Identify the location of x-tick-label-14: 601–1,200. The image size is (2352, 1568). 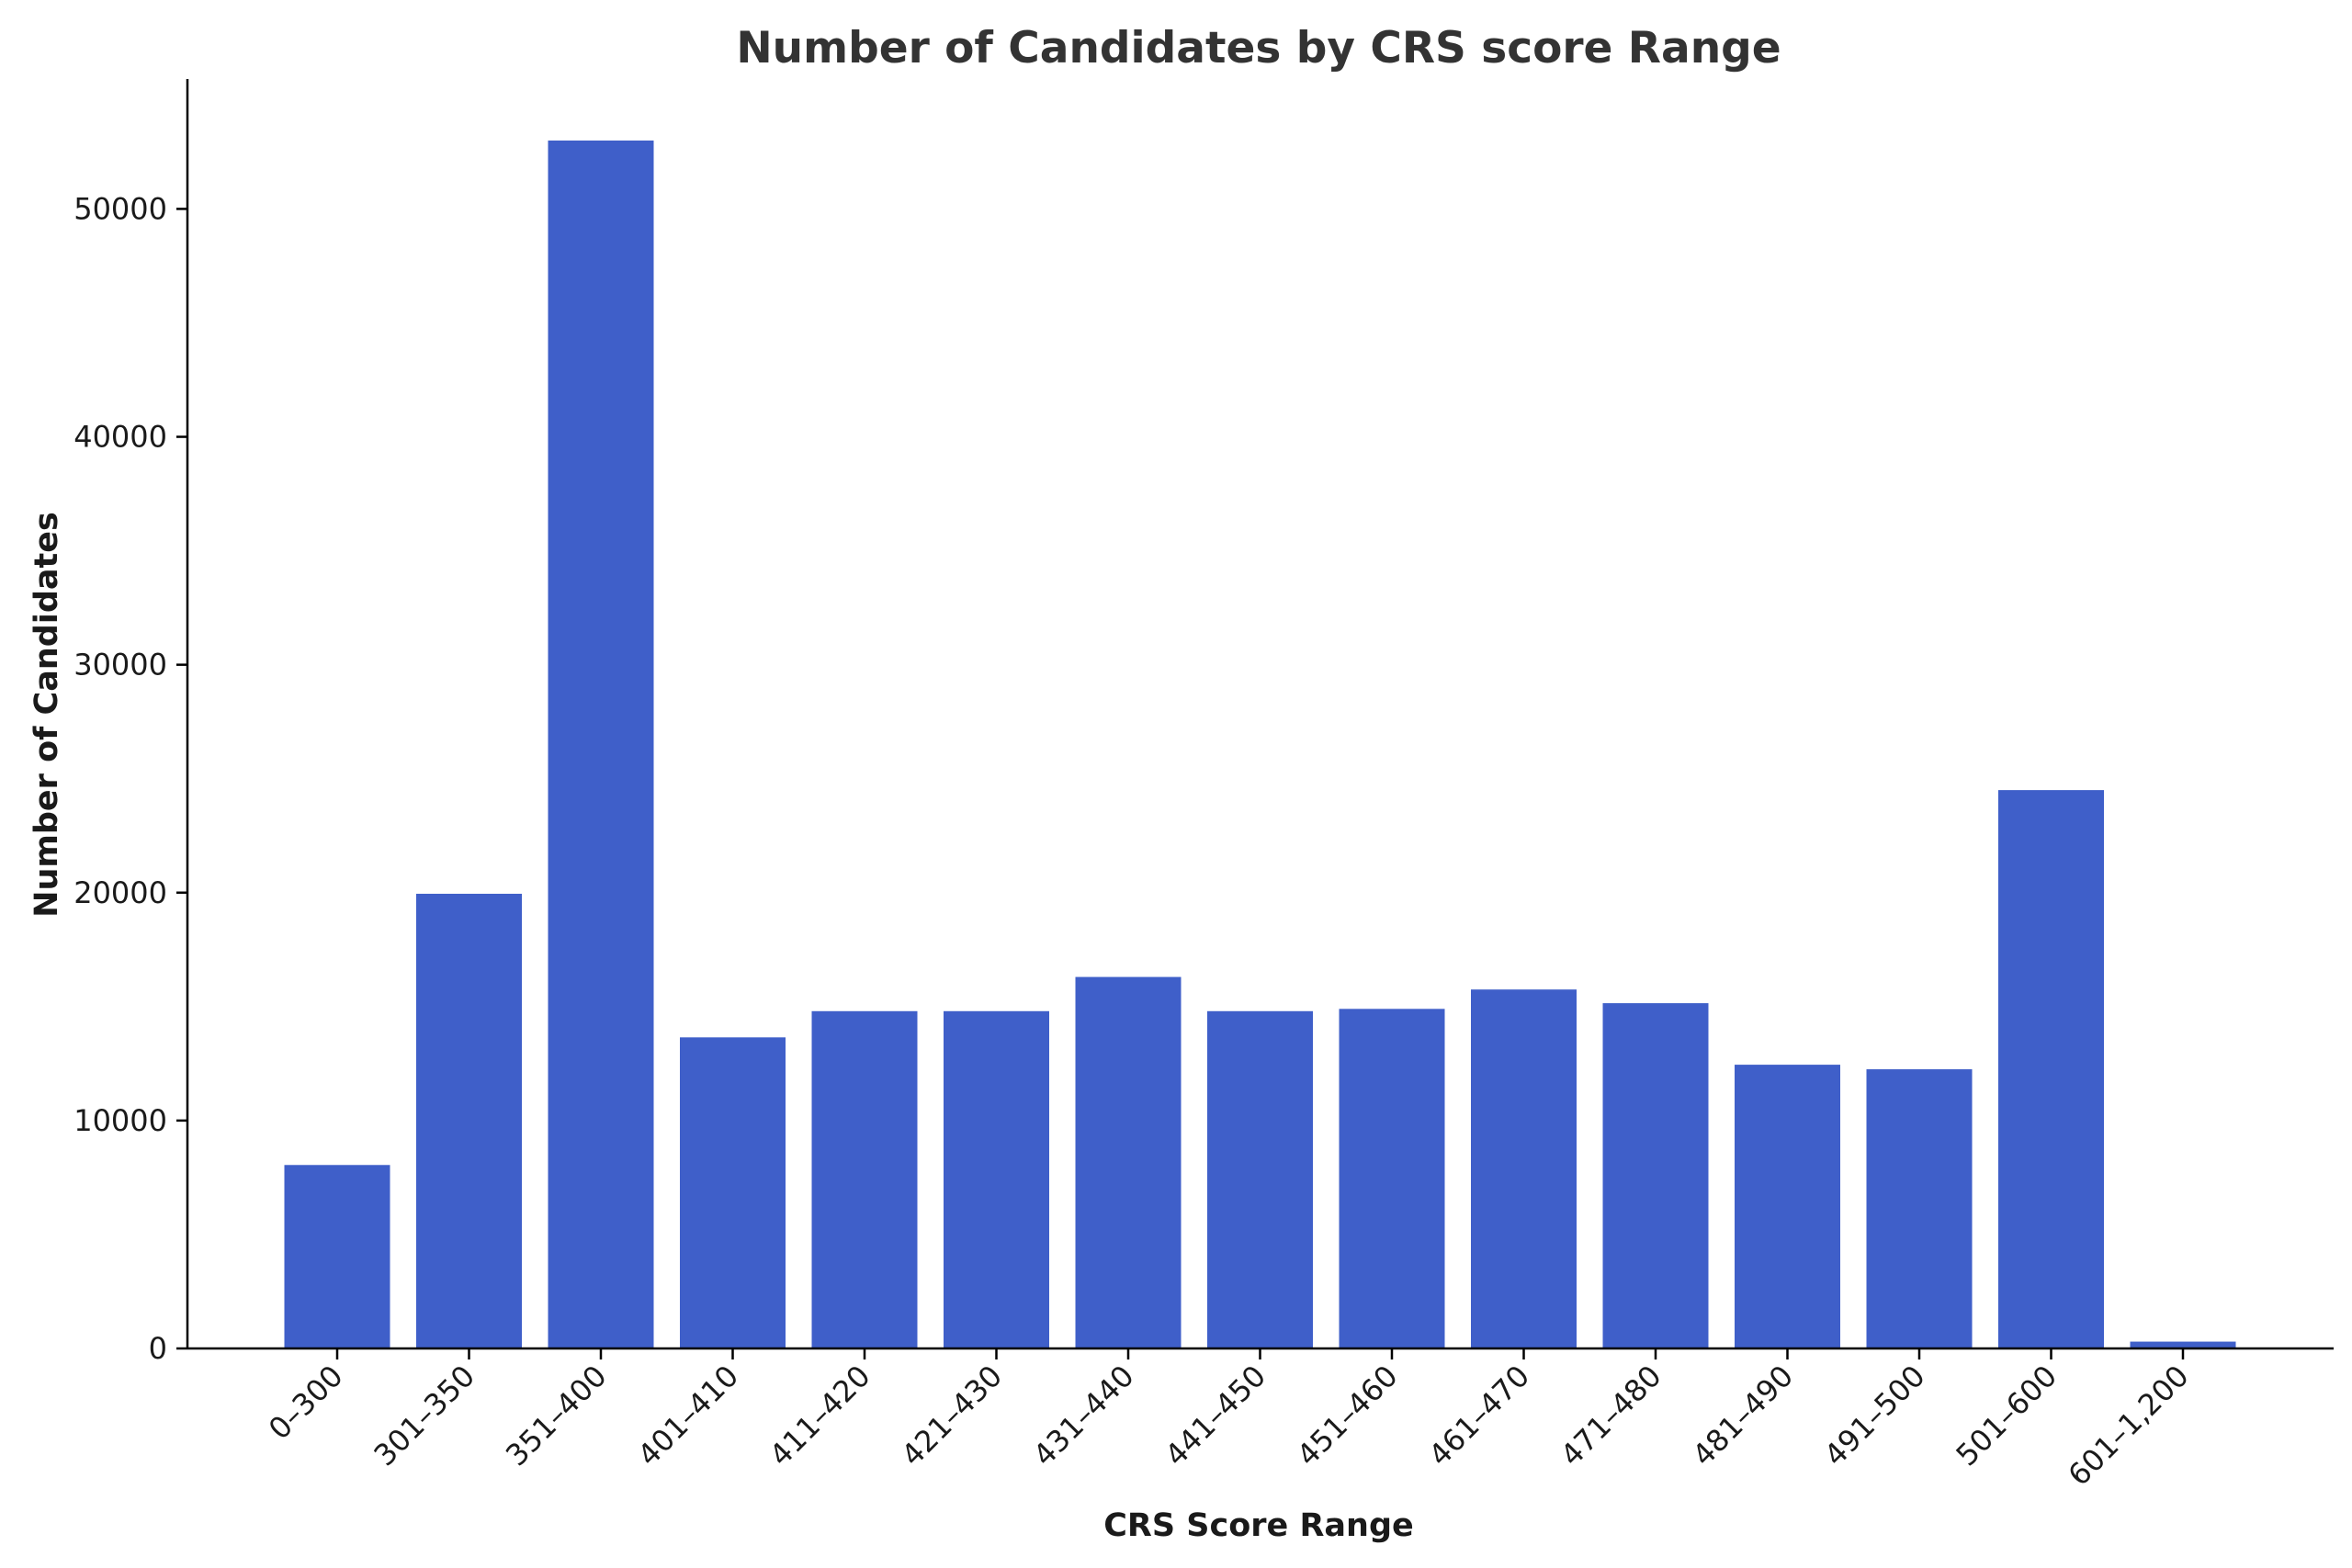
(2129, 1426).